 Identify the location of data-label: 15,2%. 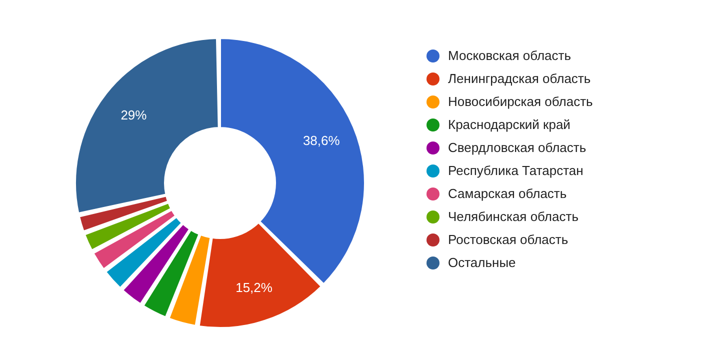
(254, 288).